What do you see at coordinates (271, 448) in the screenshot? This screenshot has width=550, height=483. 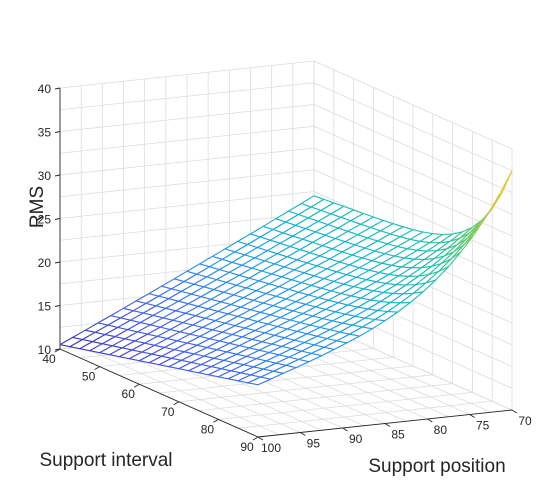 I see `y-tick-label: 100` at bounding box center [271, 448].